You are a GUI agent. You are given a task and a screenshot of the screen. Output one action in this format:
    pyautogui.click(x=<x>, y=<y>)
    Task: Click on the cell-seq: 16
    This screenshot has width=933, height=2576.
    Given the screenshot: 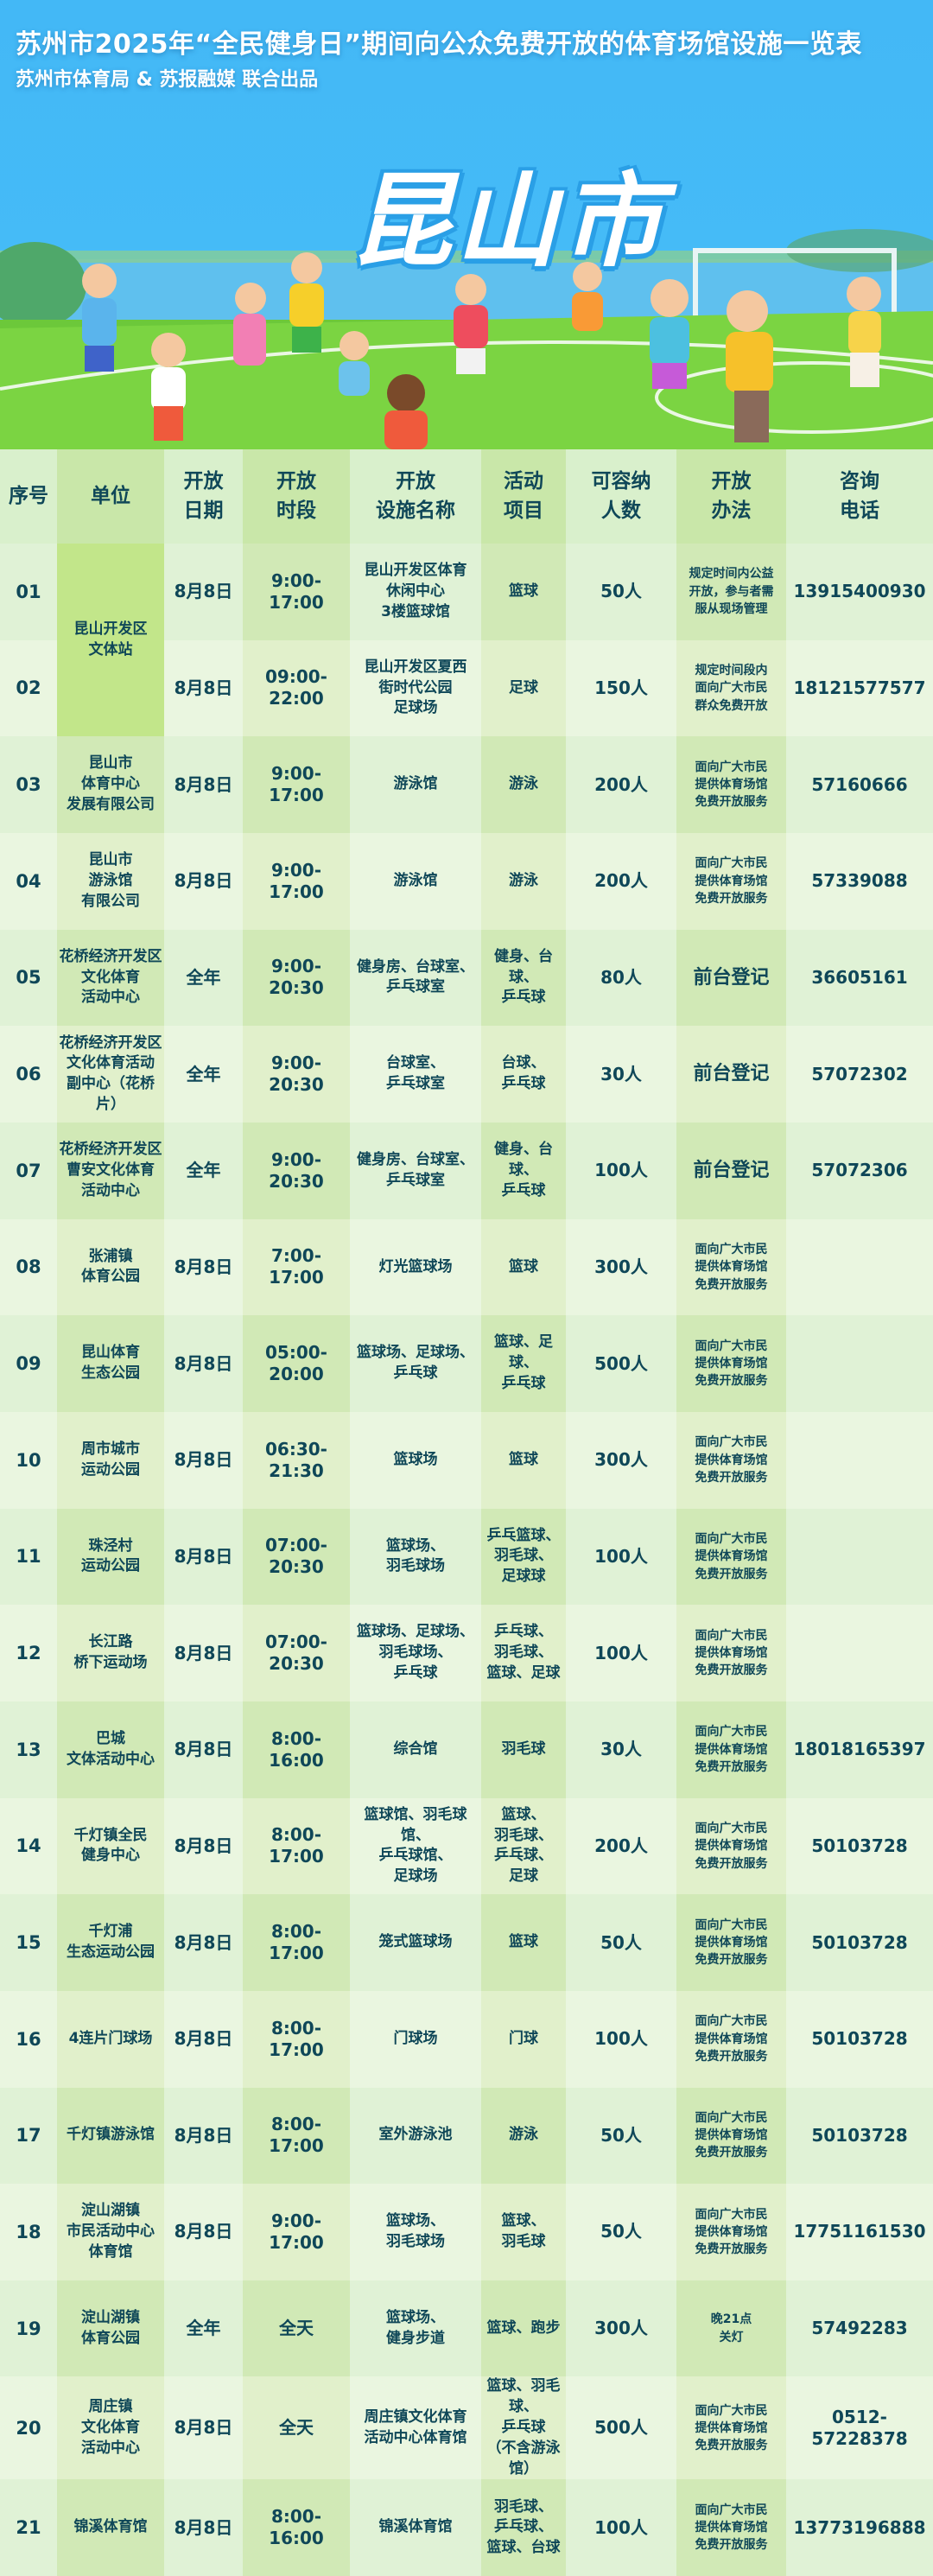 What is the action you would take?
    pyautogui.click(x=28, y=2039)
    